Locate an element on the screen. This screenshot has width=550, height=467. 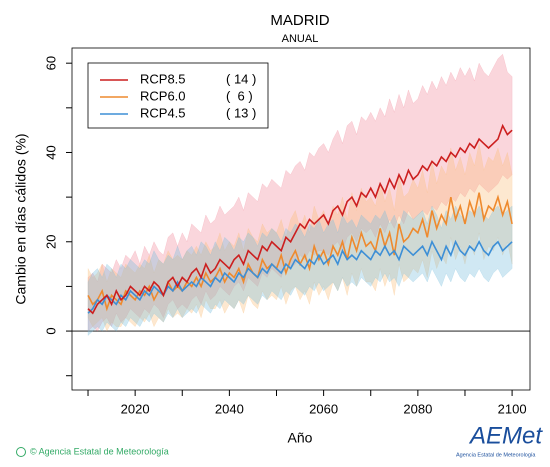
x-tick-label: 2060 is located at coordinates (323, 408).